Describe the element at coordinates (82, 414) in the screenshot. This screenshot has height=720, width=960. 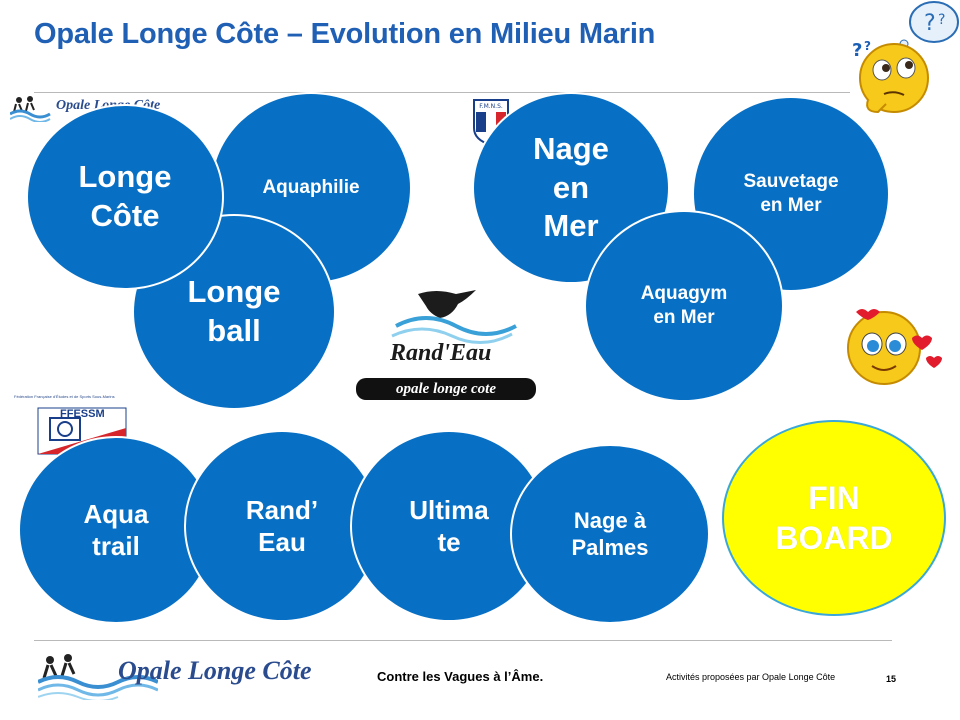
I see `ffessm-text: FFESSM` at that location.